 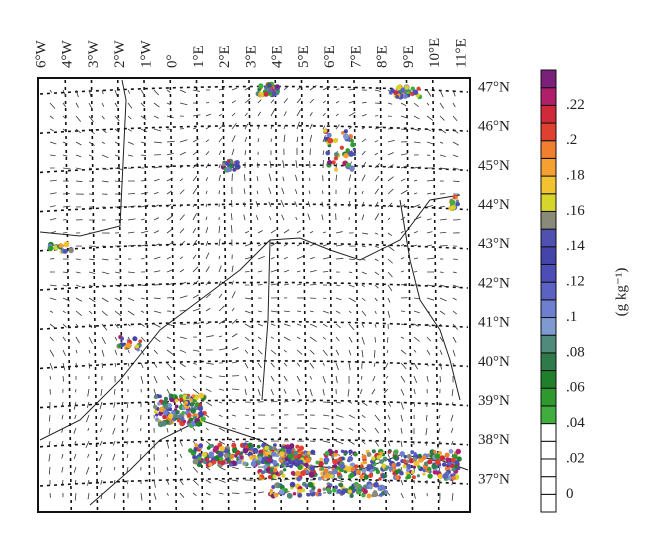 I want to click on latitude-label: 47°N, so click(x=494, y=87).